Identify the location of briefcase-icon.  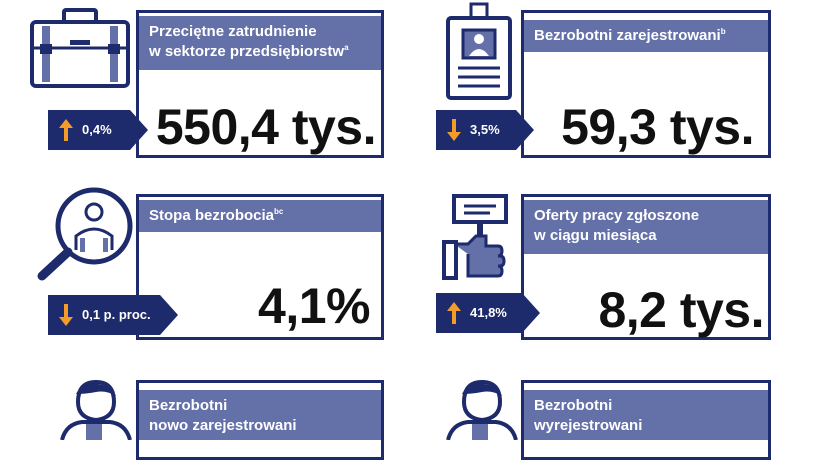
(80, 49).